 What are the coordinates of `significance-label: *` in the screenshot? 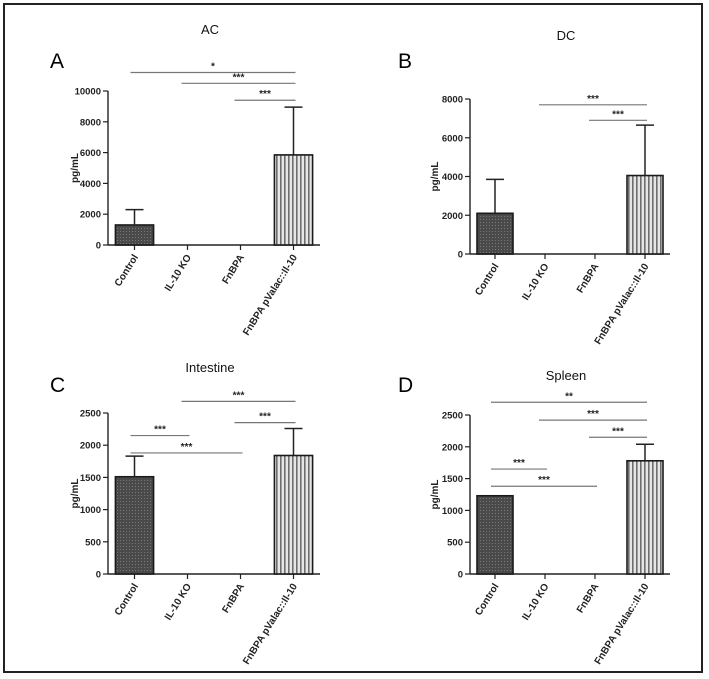 It's located at (213, 67).